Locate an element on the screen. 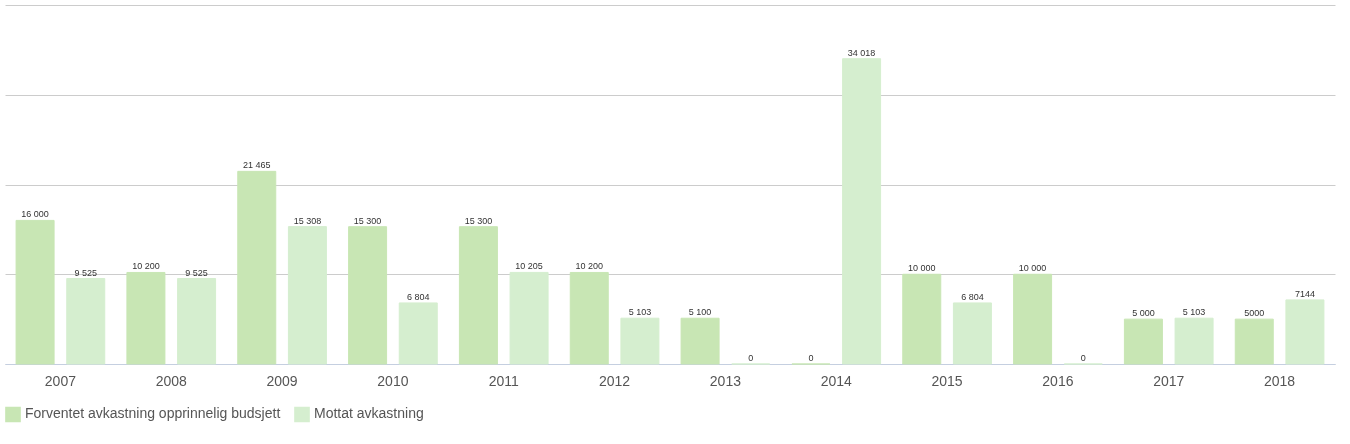  x-tick-label: 2016 is located at coordinates (1058, 380).